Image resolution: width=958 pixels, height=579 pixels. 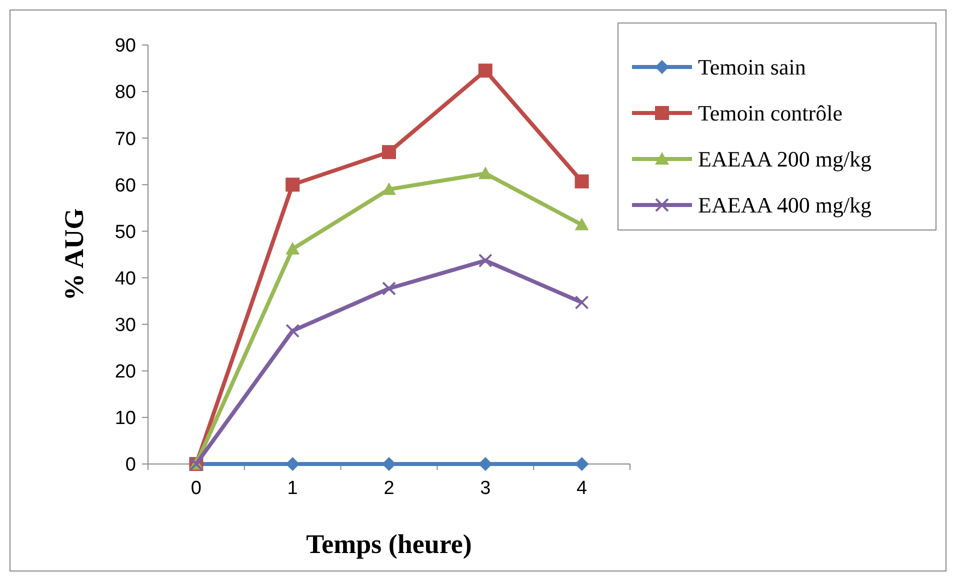 I want to click on legend-label: Temoin contrôle, so click(x=770, y=113).